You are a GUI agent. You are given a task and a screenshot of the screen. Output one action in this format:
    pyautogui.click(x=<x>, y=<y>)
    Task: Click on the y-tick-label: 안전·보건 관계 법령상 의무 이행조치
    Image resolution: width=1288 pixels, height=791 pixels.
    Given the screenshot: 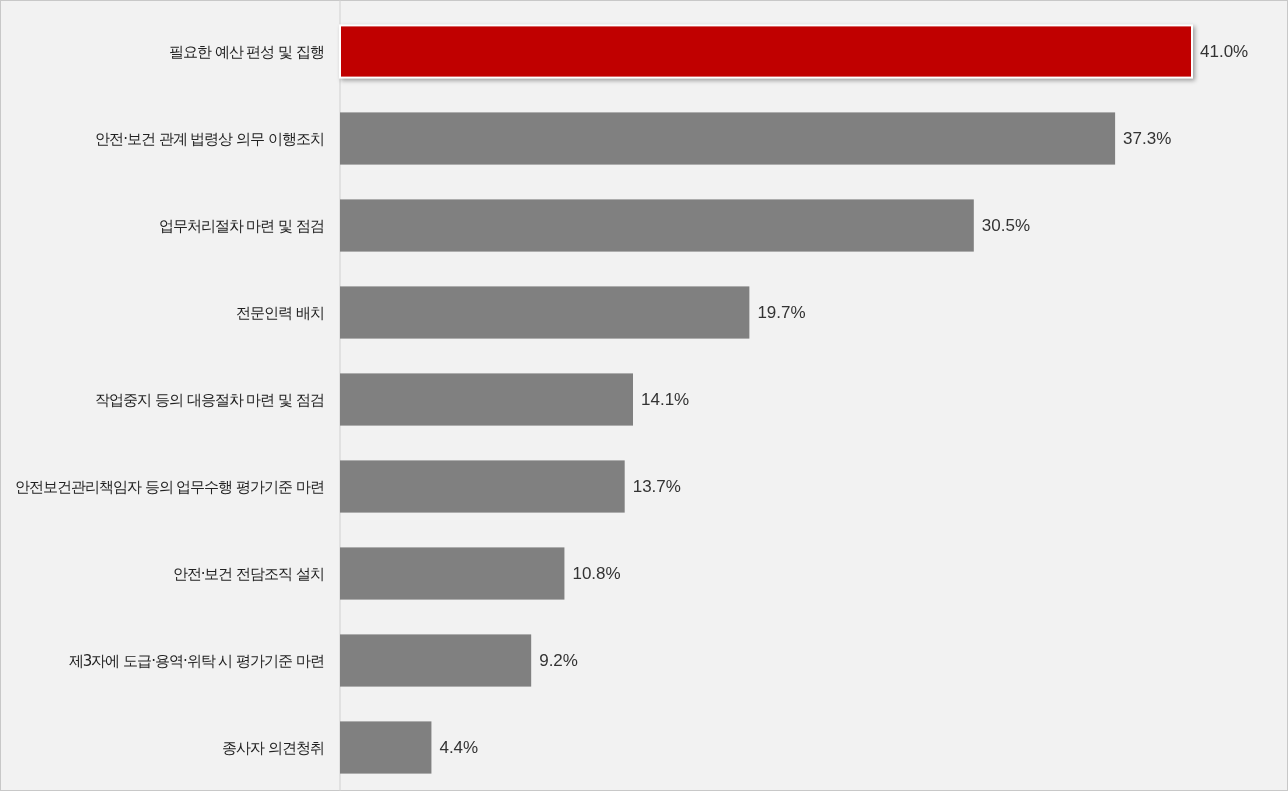 What is the action you would take?
    pyautogui.click(x=209, y=138)
    